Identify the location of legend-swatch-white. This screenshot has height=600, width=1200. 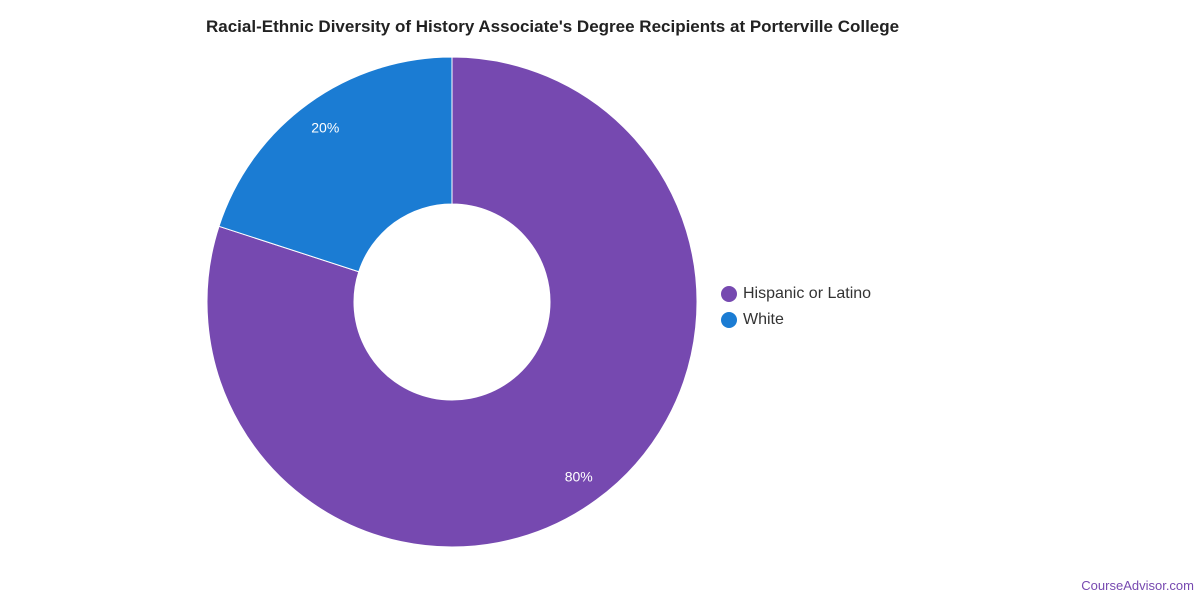
(729, 320).